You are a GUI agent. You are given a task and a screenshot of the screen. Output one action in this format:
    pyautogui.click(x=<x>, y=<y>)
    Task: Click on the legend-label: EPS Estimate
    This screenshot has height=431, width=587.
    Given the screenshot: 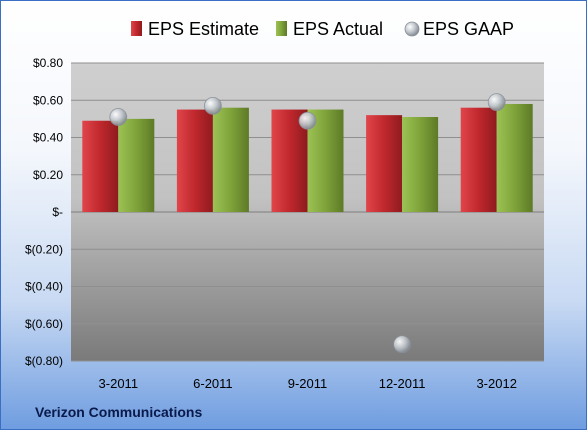 What is the action you would take?
    pyautogui.click(x=203, y=29)
    